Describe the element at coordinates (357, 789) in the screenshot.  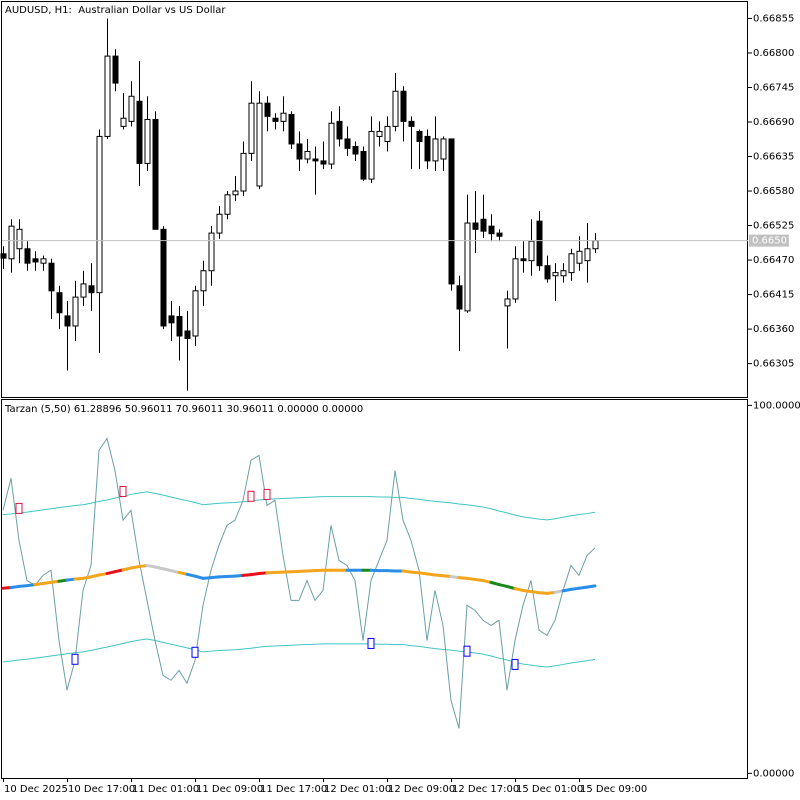
I see `x-tick-label: 12 Dec 01:00` at that location.